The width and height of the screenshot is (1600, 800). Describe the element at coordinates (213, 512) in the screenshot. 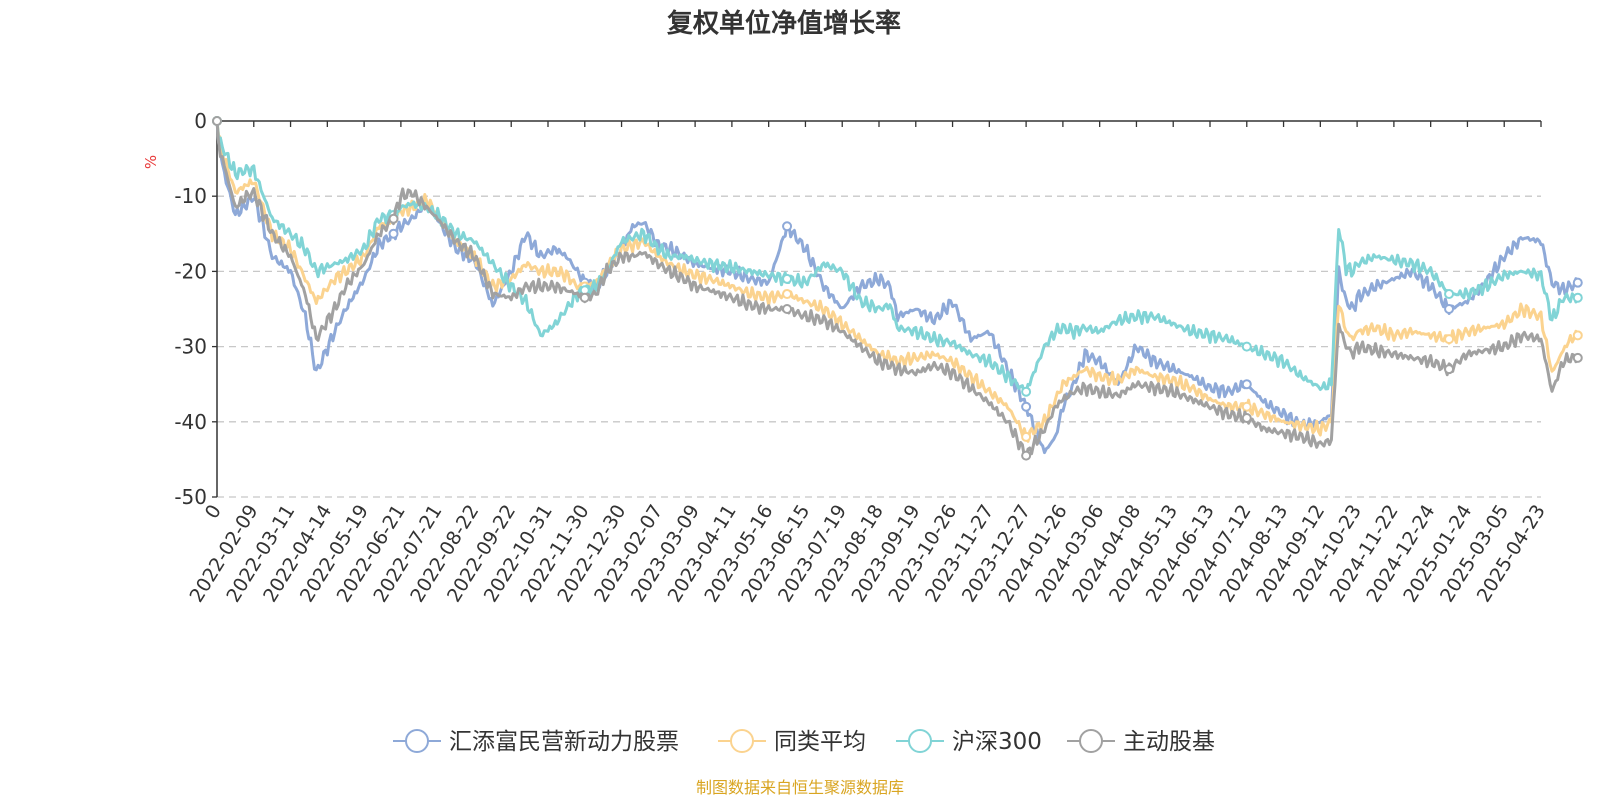

I see `x-tick-label: 0` at that location.